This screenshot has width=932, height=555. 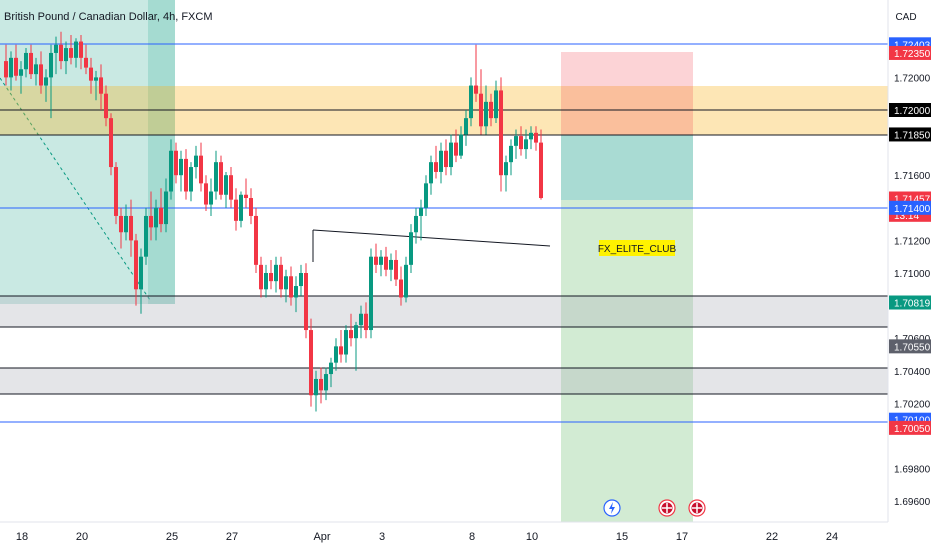 What do you see at coordinates (431, 238) in the screenshot?
I see `trend-line` at bounding box center [431, 238].